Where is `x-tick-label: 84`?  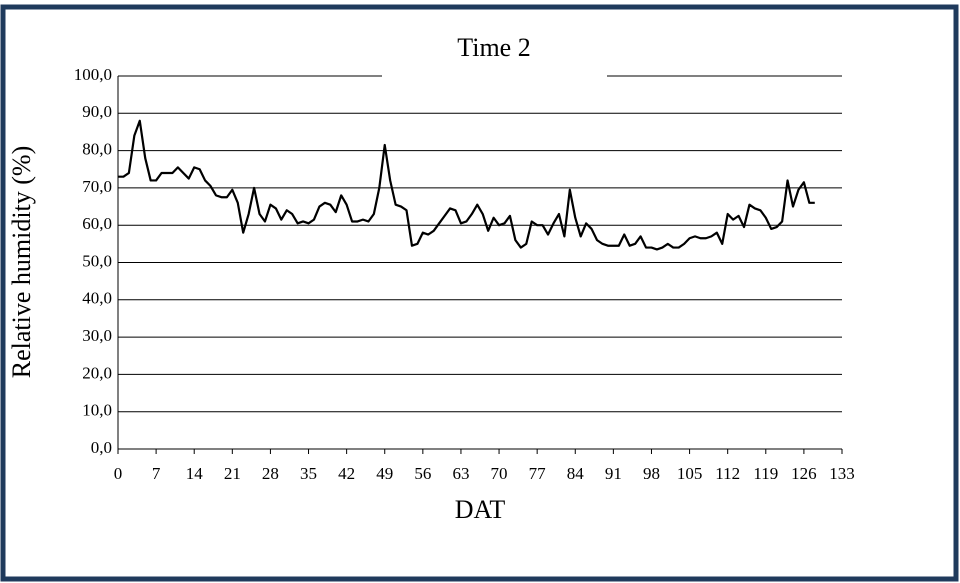
x-tick-label: 84 is located at coordinates (576, 473).